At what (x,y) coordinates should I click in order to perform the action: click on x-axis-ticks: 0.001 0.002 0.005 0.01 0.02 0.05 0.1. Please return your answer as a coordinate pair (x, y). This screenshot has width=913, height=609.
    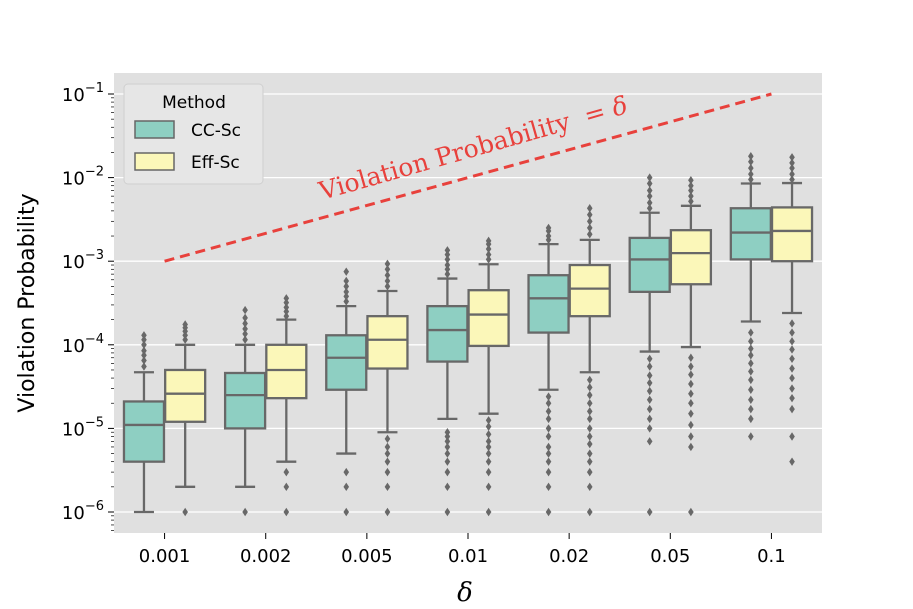
    Looking at the image, I should click on (462, 550).